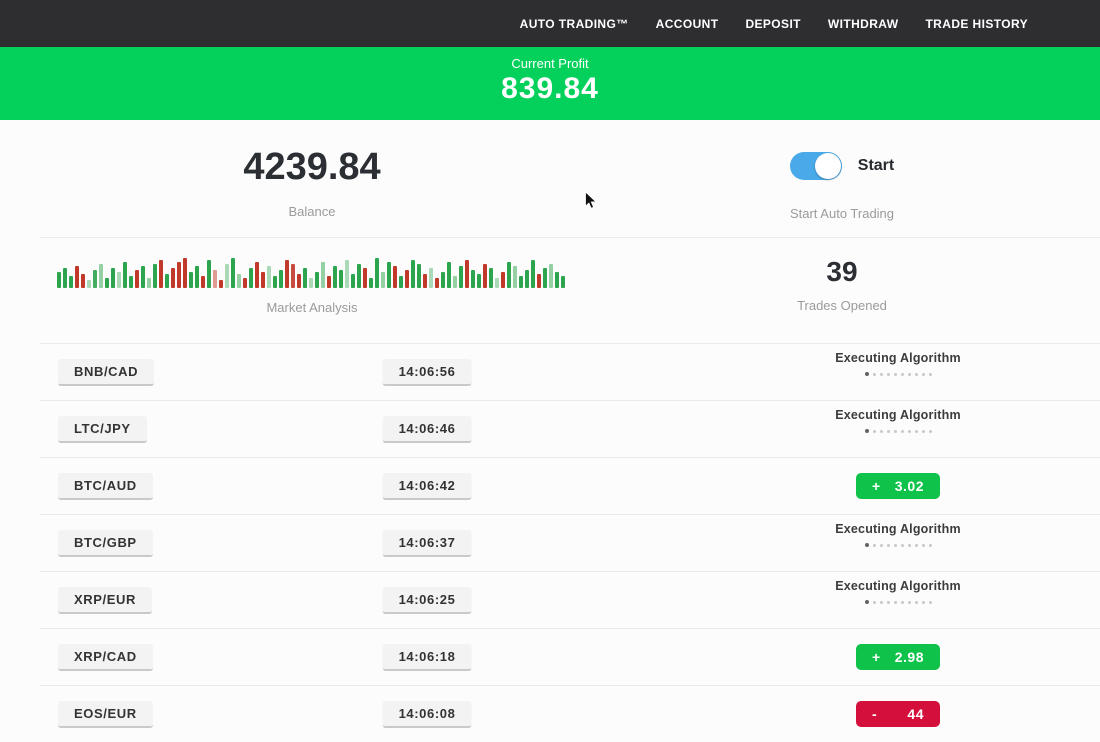  What do you see at coordinates (312, 276) in the screenshot?
I see `market-analysis-stat: Market Analysis` at bounding box center [312, 276].